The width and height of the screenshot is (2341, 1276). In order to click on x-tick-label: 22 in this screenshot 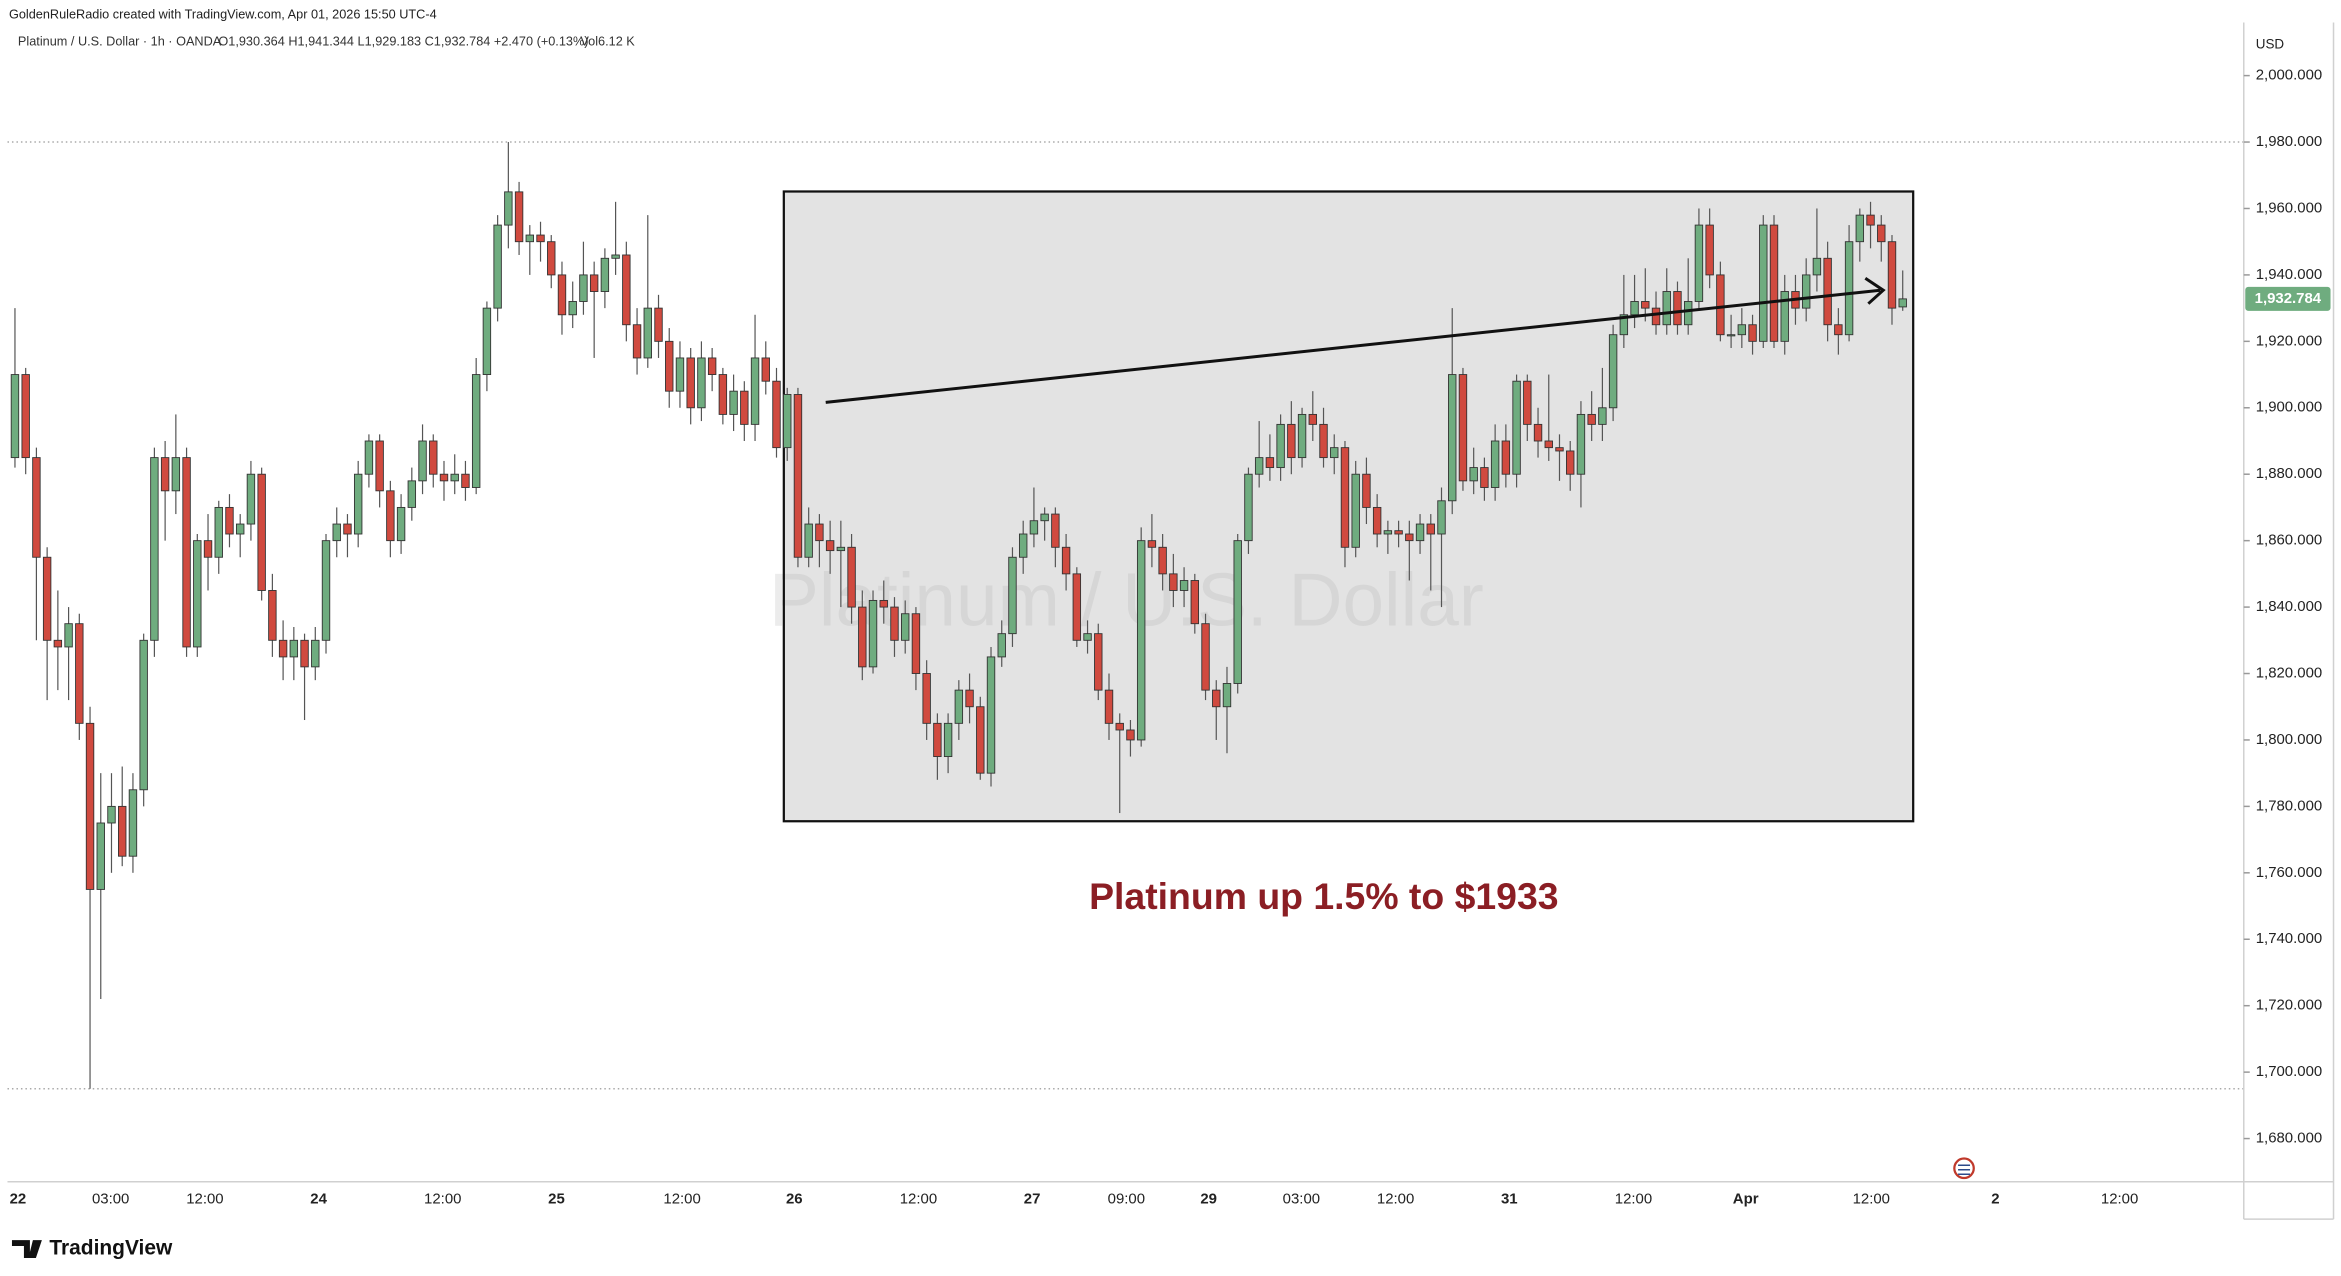, I will do `click(18, 1199)`.